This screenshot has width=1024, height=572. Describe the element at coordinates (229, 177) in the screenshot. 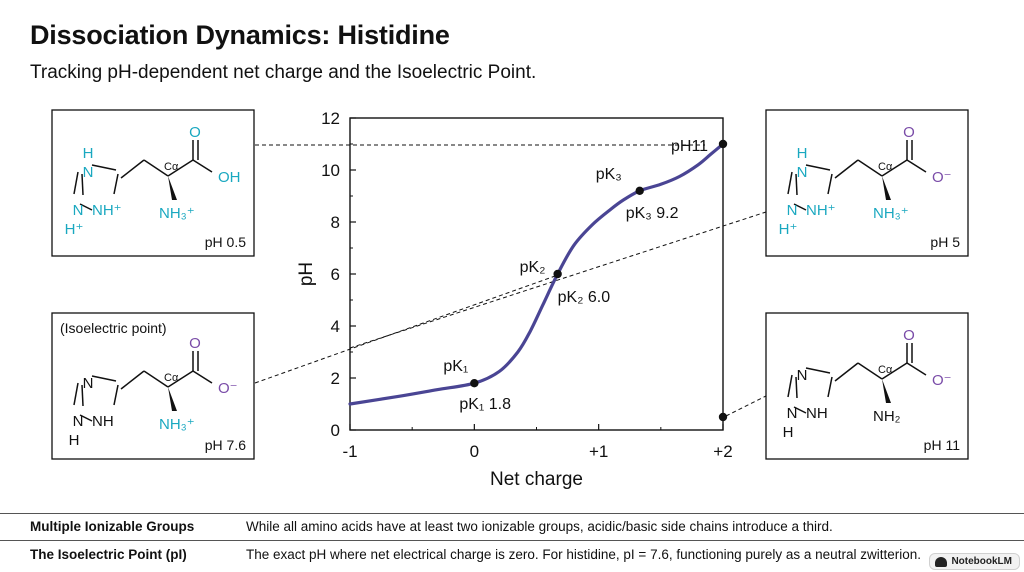

I see `acid-group: OH` at that location.